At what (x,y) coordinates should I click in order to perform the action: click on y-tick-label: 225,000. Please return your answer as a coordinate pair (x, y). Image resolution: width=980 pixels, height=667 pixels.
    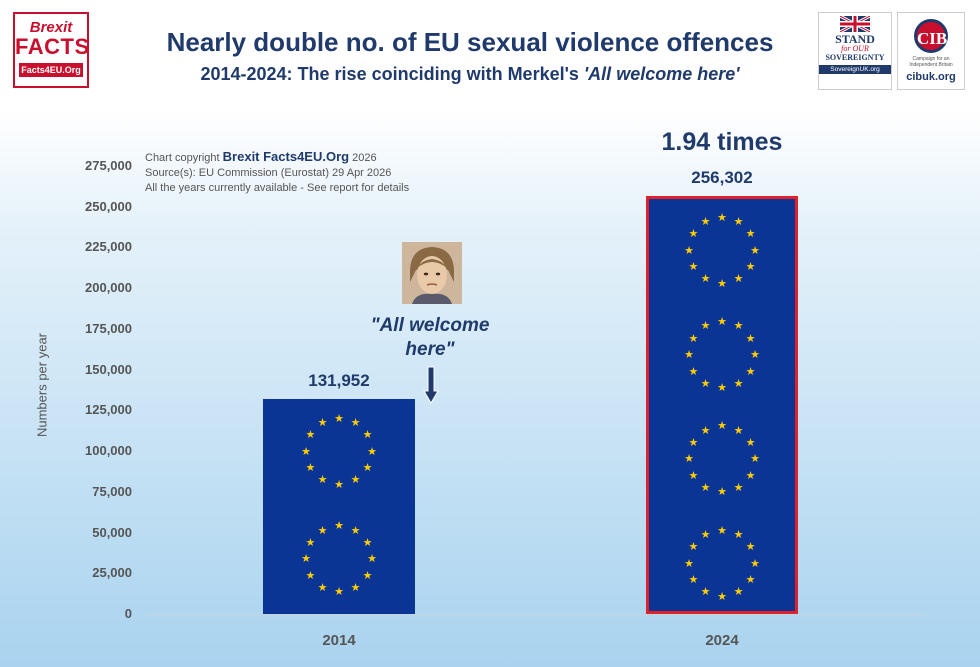
    Looking at the image, I should click on (108, 247).